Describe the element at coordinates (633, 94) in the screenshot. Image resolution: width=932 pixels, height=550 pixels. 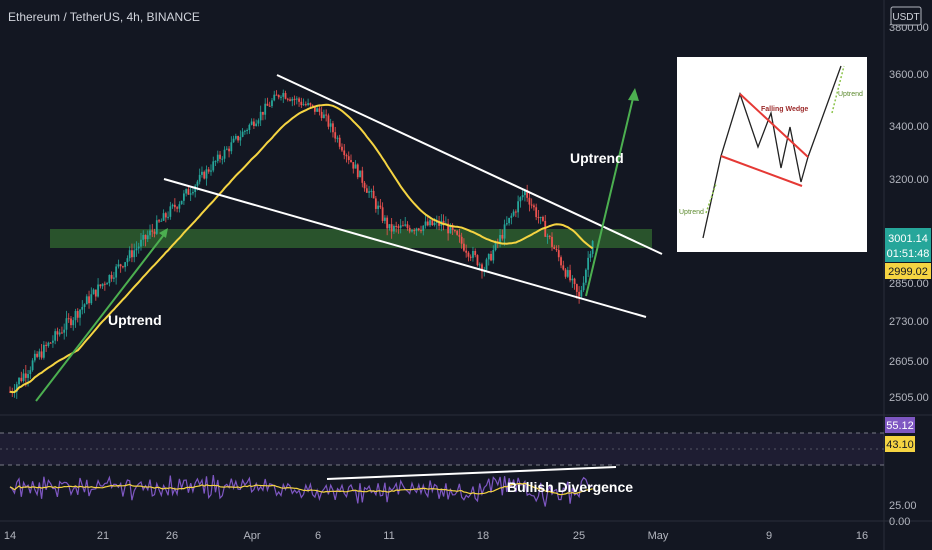
I see `uptrend-arrowhead-right` at that location.